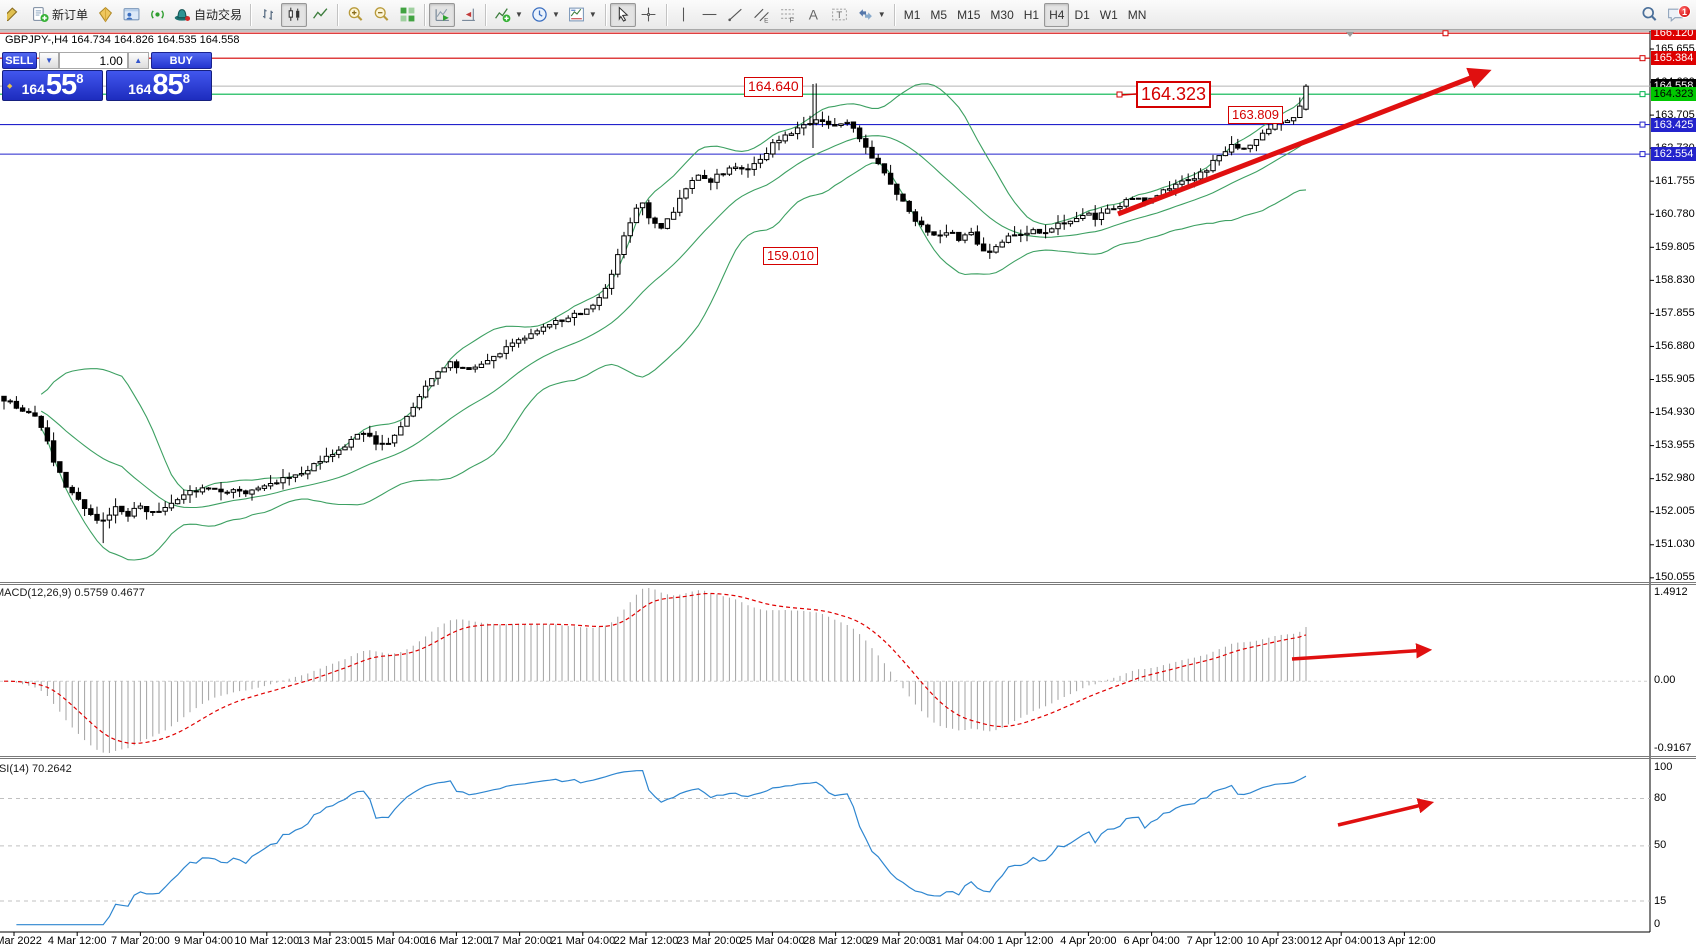  What do you see at coordinates (865, 14) in the screenshot?
I see `arrows-icon` at bounding box center [865, 14].